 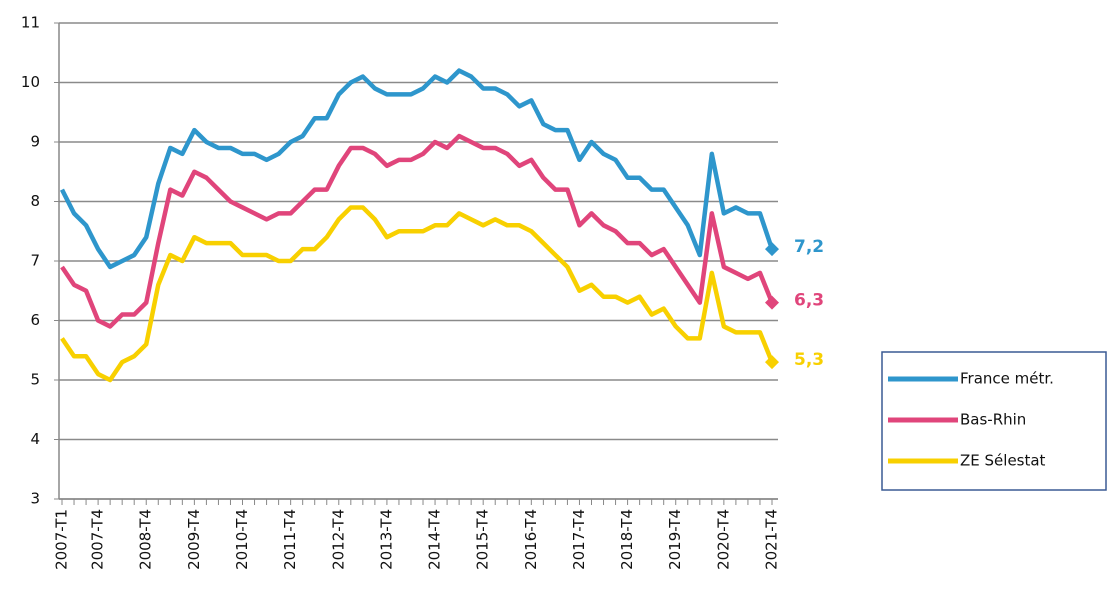 What do you see at coordinates (35, 142) in the screenshot?
I see `y-tick-label: 9` at bounding box center [35, 142].